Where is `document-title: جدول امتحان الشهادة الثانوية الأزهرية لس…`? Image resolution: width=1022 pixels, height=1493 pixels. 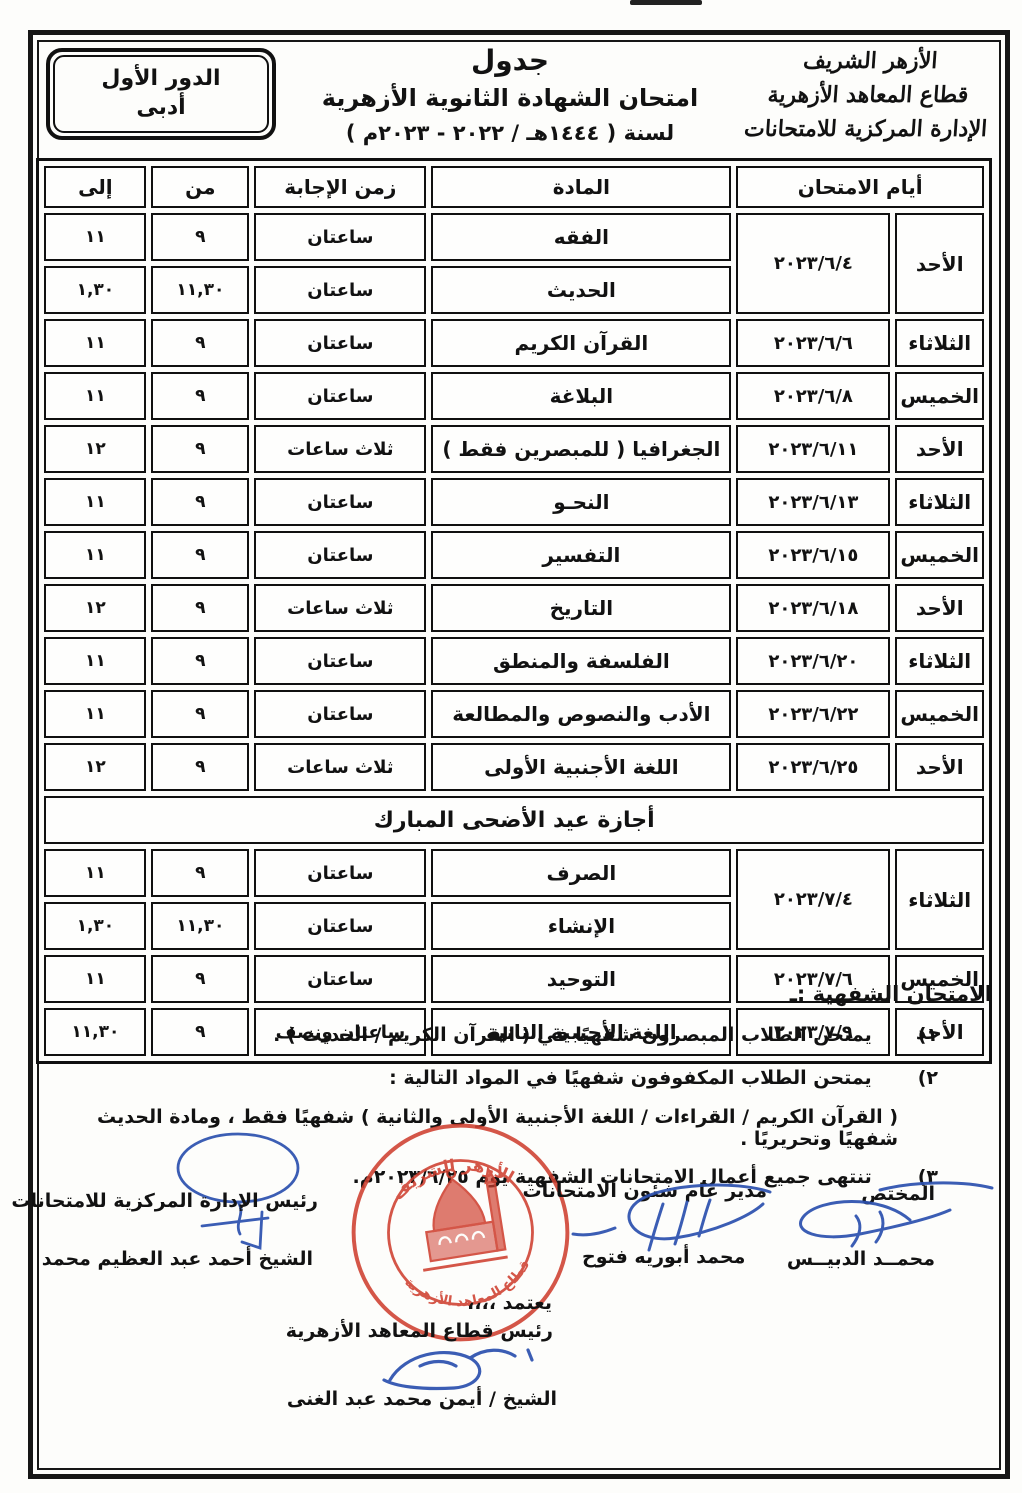 document-title: جدول امتحان الشهادة الثانوية الأزهرية لس… is located at coordinates (510, 94).